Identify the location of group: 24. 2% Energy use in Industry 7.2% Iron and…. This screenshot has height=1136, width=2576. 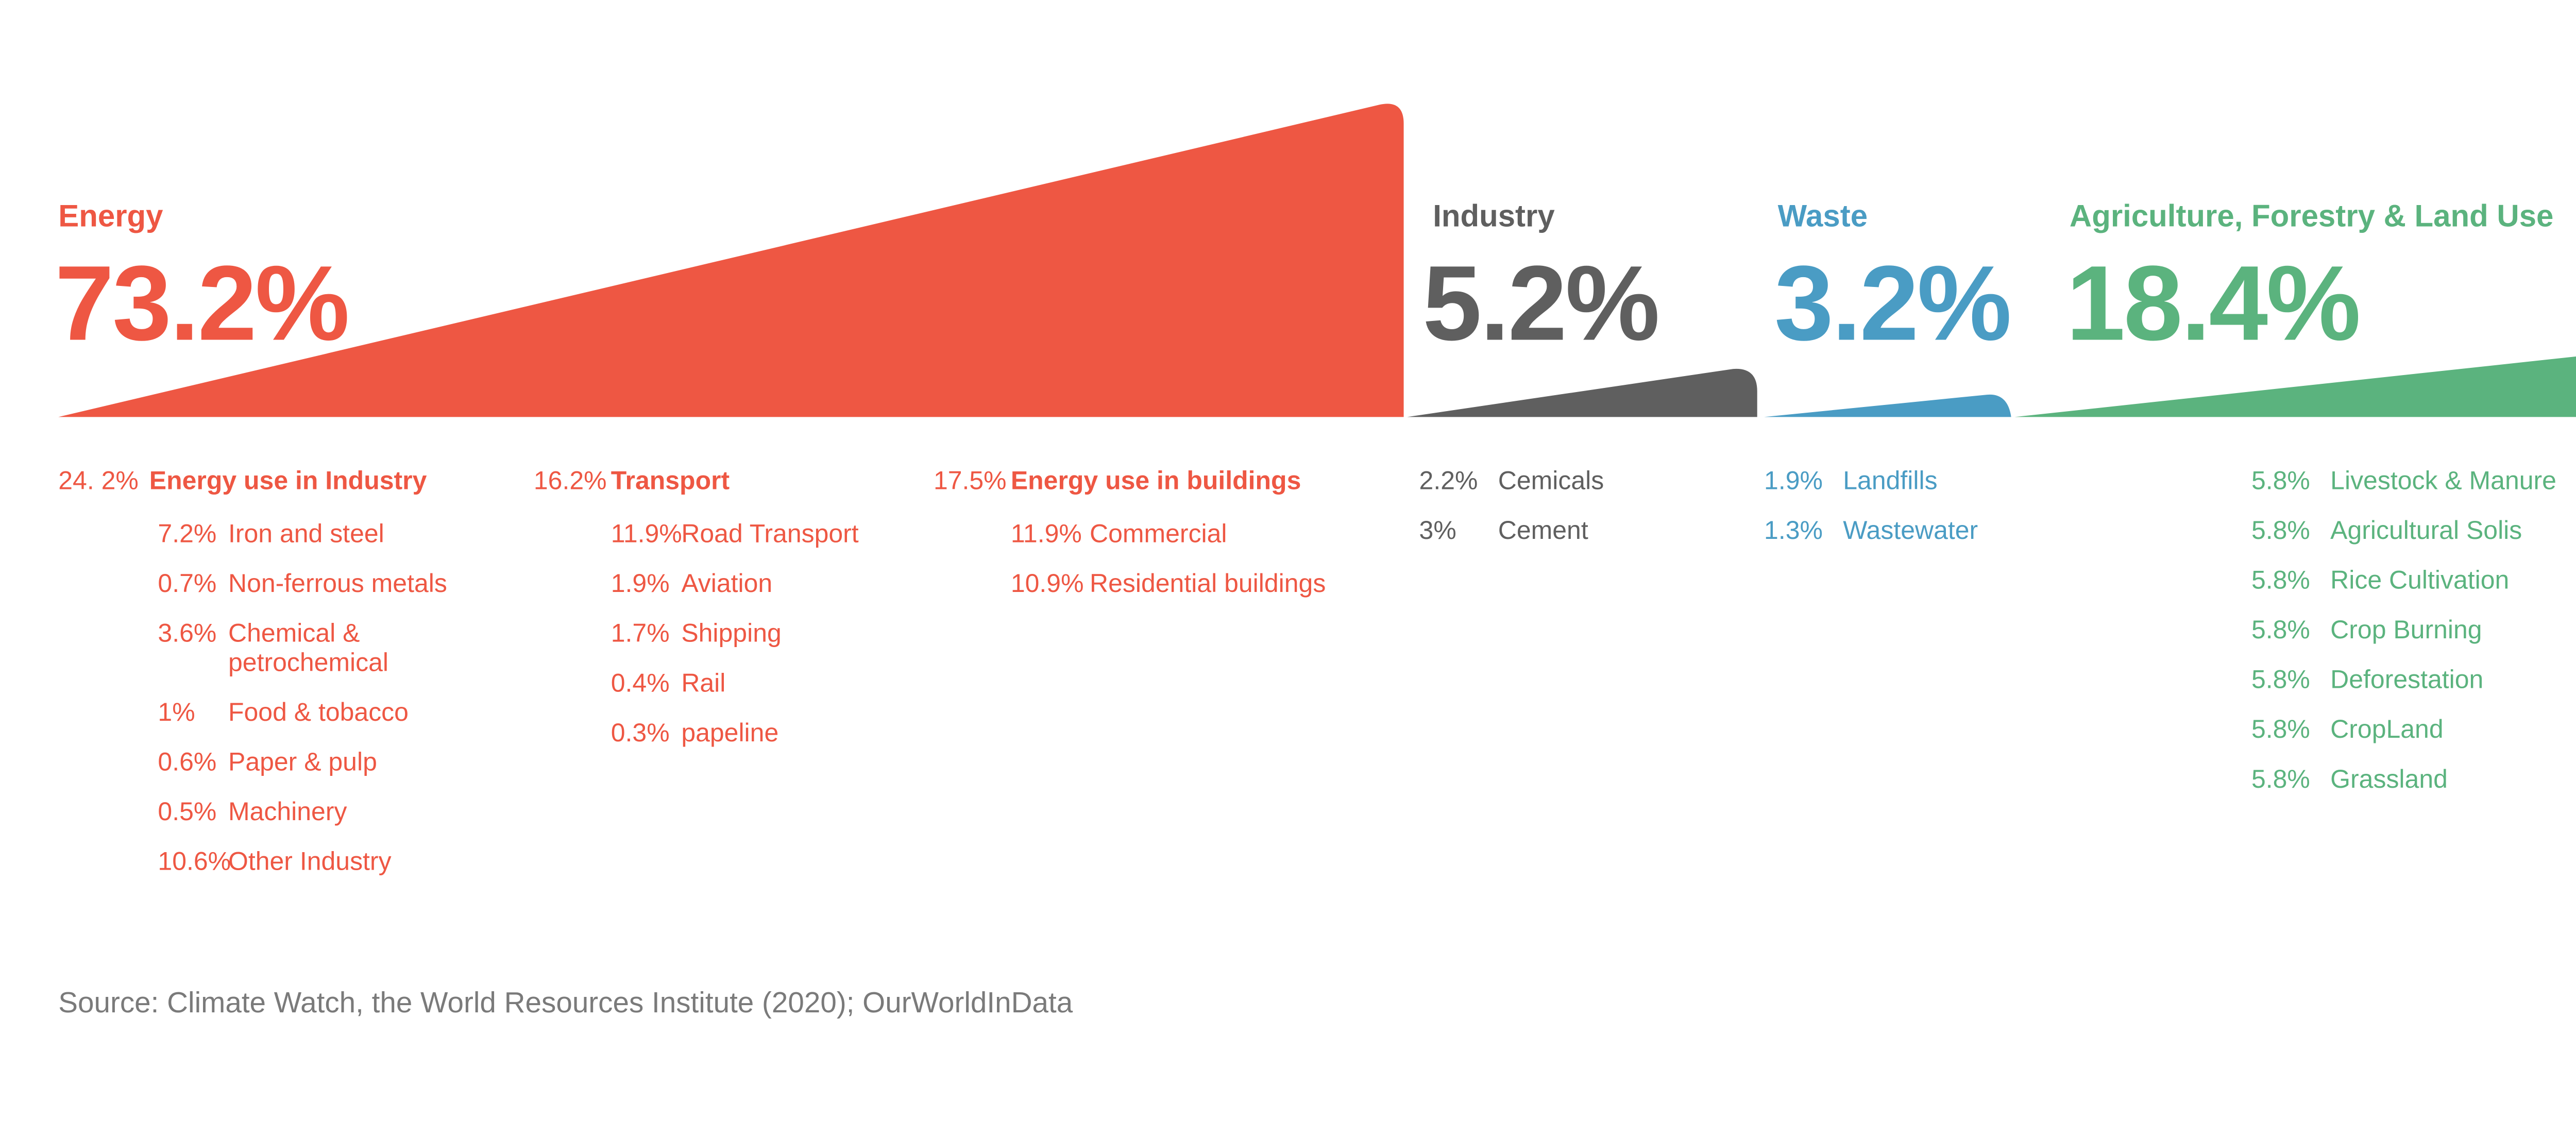
(271, 672).